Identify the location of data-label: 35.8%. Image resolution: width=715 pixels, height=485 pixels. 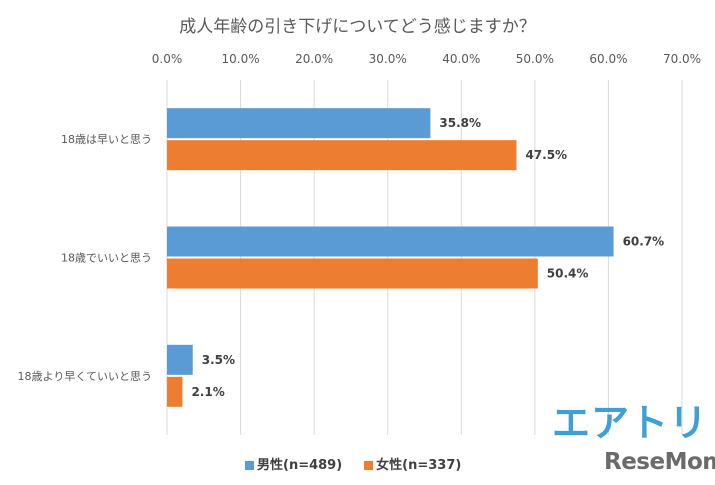
(460, 123).